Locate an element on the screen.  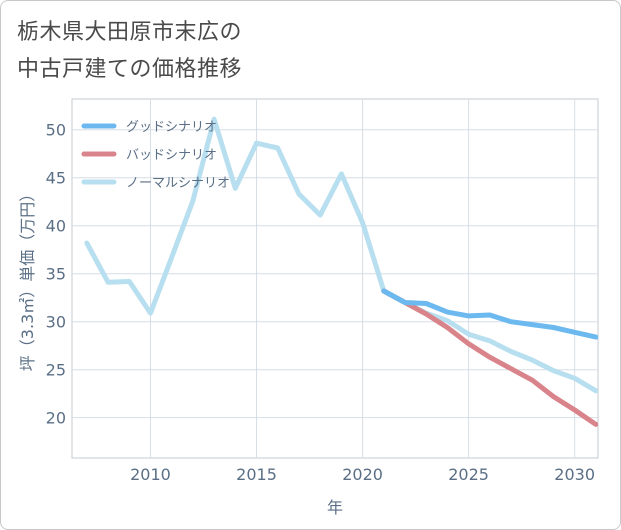
chart-title-line-2: 中古戸建ての価格推移 is located at coordinates (130, 69).